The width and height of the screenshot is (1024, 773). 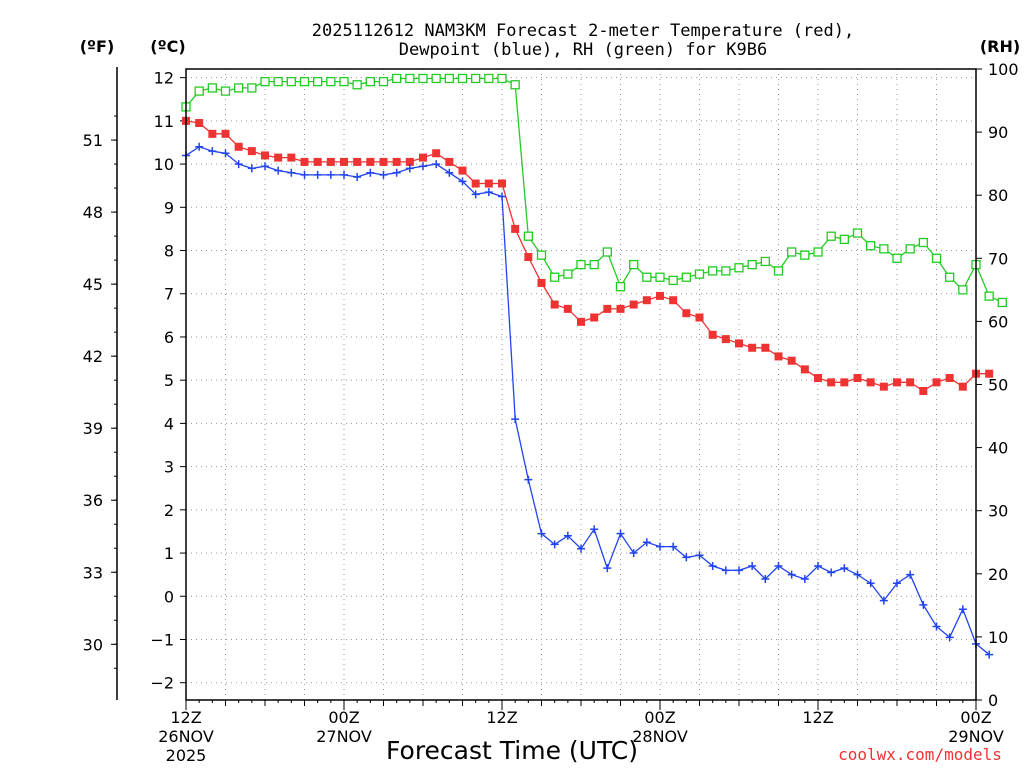 What do you see at coordinates (169, 207) in the screenshot?
I see `celsius-tick-label: 9` at bounding box center [169, 207].